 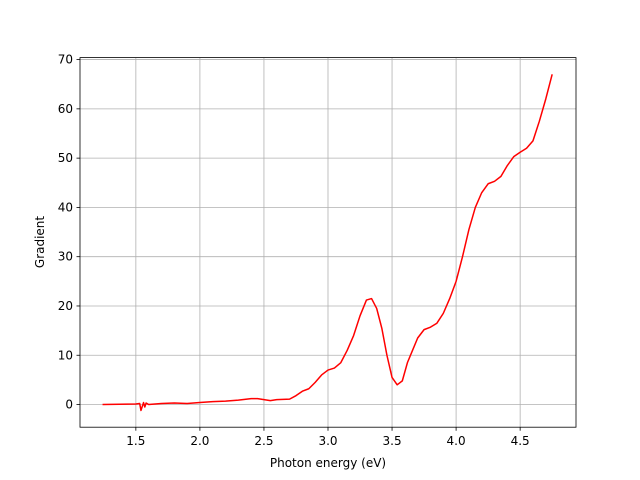 I want to click on y-axis-label: Gradient, so click(x=40, y=242).